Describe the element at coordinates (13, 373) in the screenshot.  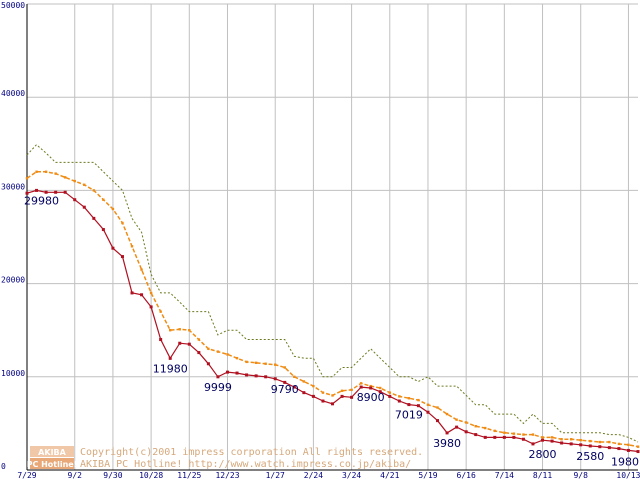
I see `y-tick-label: 10000` at that location.